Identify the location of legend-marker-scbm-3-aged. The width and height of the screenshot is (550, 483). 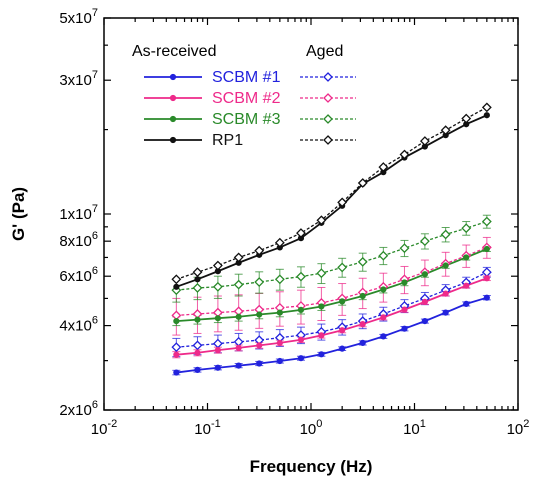
(328, 119).